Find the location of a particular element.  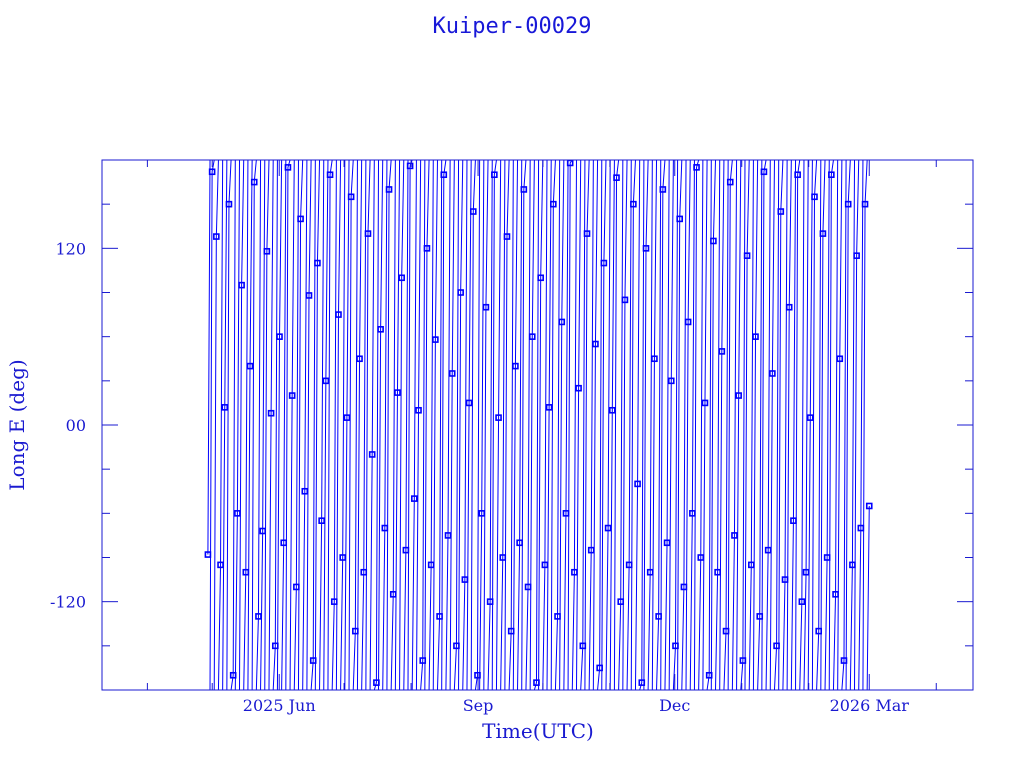

x-tick-label: Sep is located at coordinates (478, 705).